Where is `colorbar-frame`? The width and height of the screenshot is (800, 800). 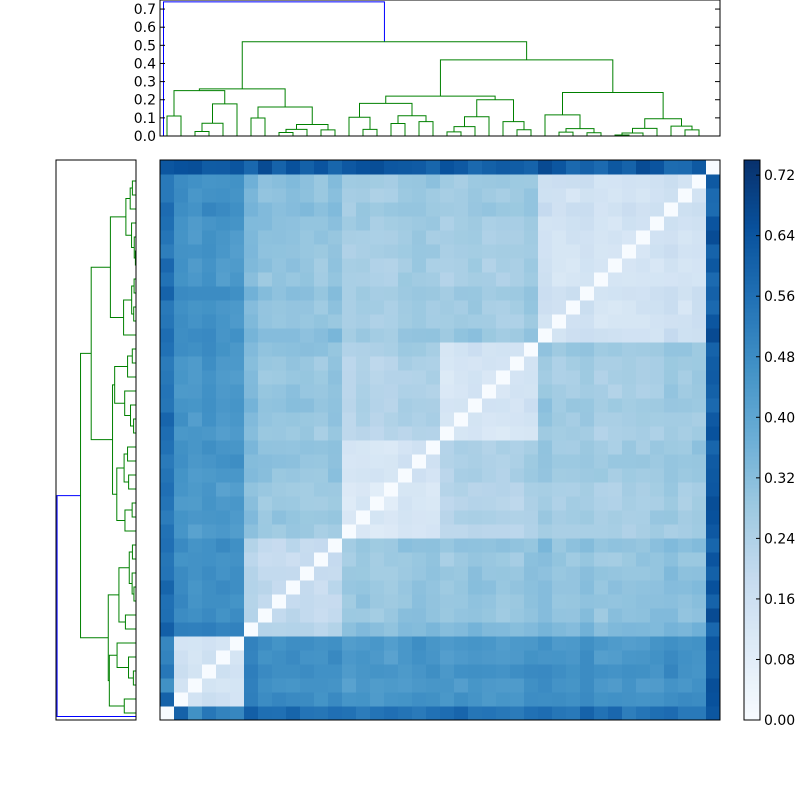
colorbar-frame is located at coordinates (752, 440).